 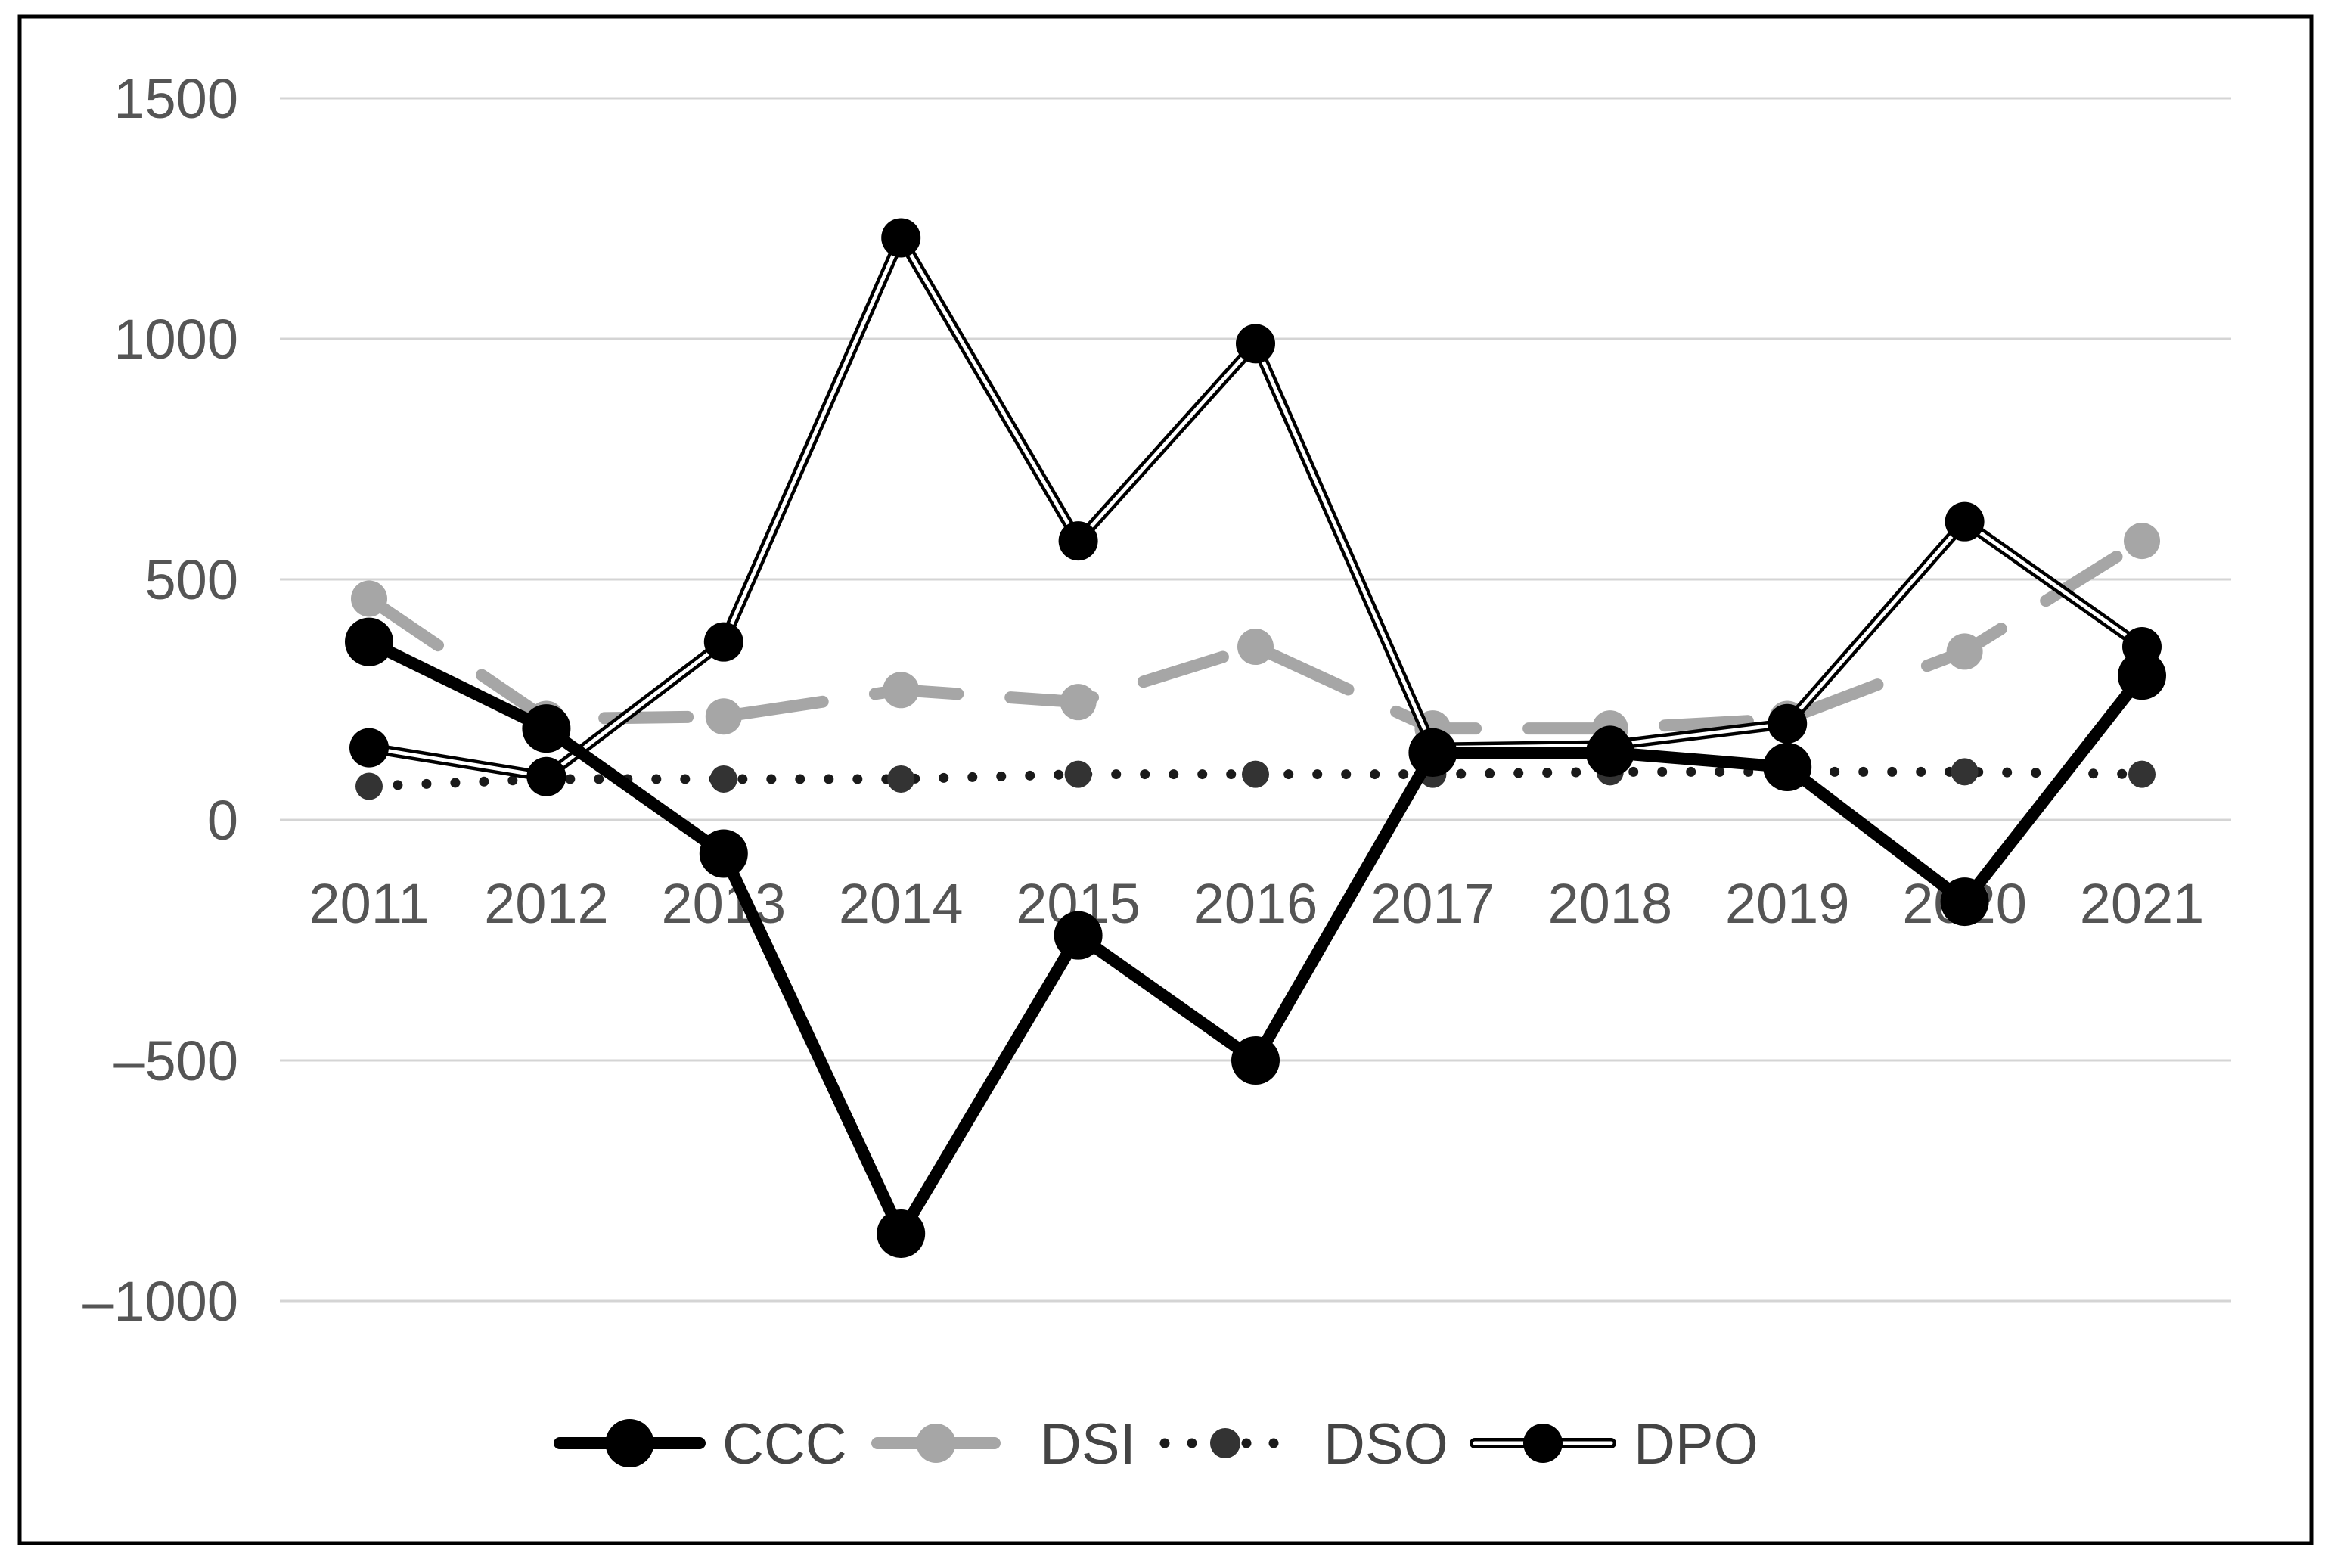 What do you see at coordinates (1303, 1444) in the screenshot?
I see `legend-item-dso: DSO` at bounding box center [1303, 1444].